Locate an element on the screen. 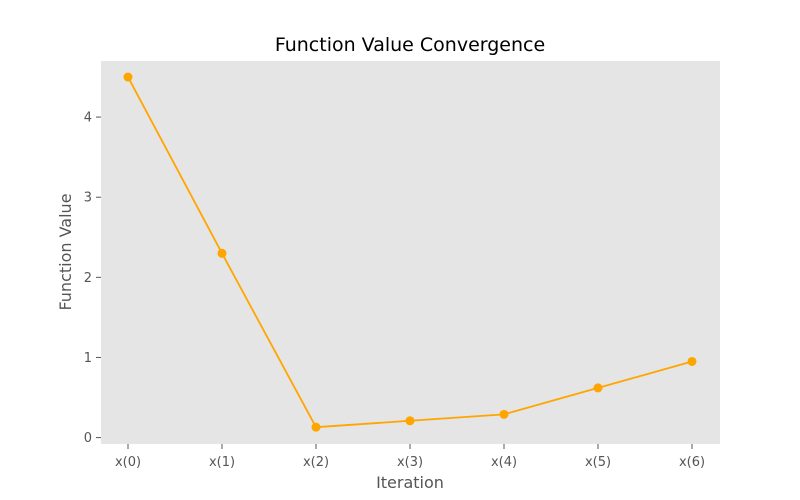  x-tick-label: x(4) is located at coordinates (504, 462).